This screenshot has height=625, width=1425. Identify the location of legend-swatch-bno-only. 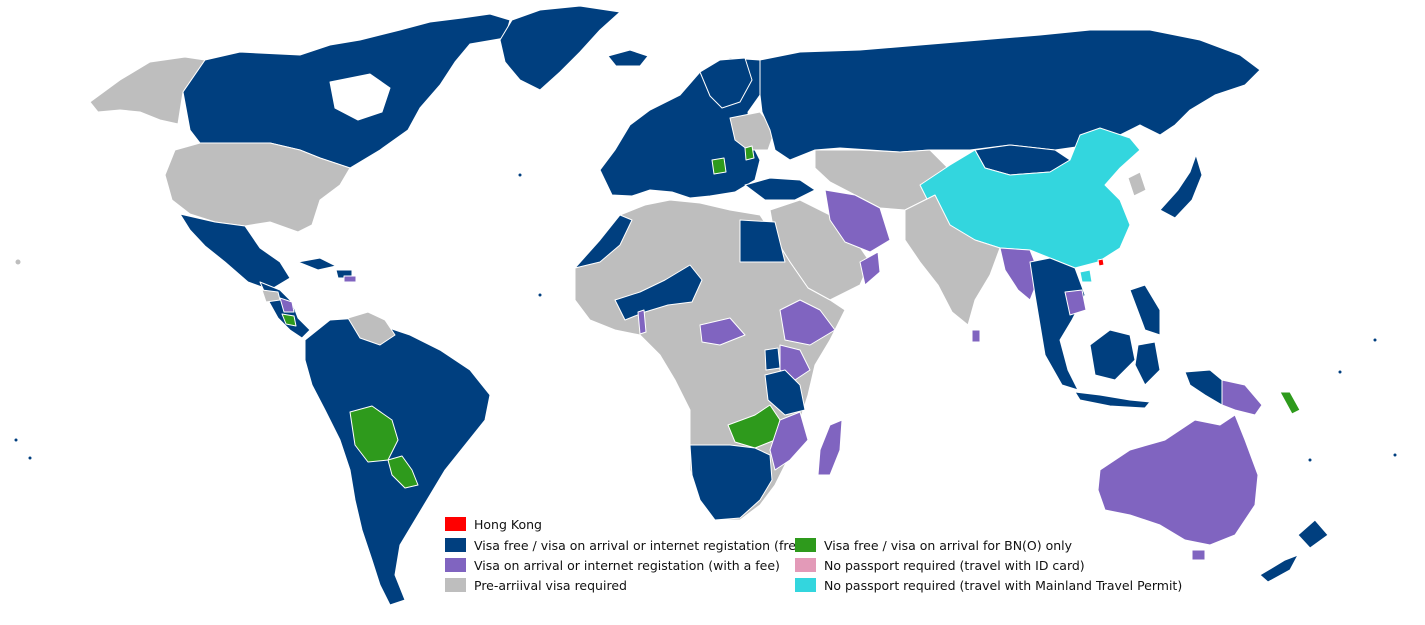
(805, 545).